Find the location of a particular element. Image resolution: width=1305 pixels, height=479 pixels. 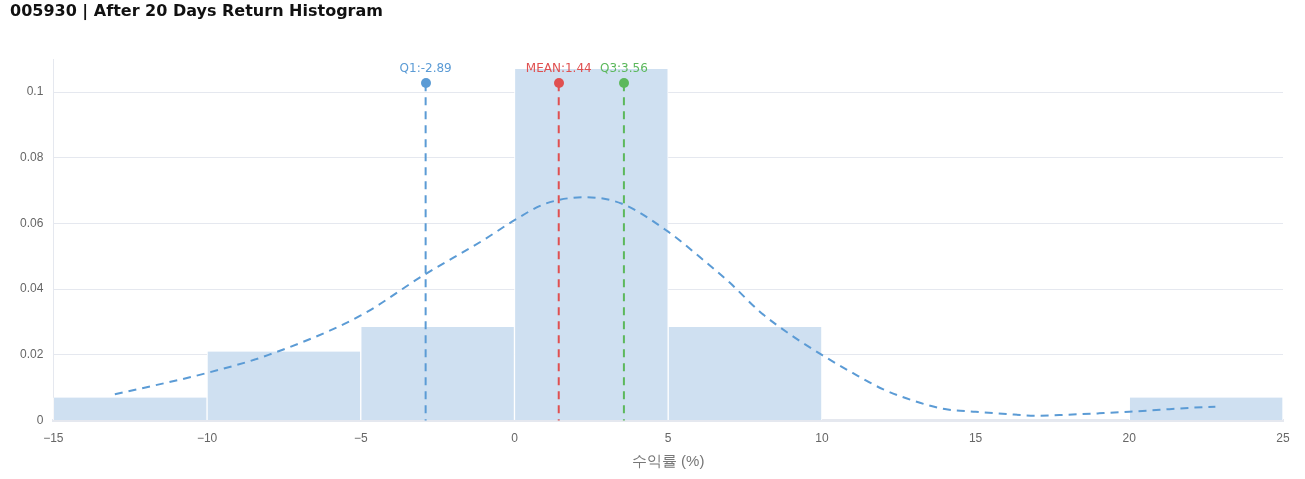

chart-title: 005930 | After 20 Days Return Histogram is located at coordinates (196, 10).